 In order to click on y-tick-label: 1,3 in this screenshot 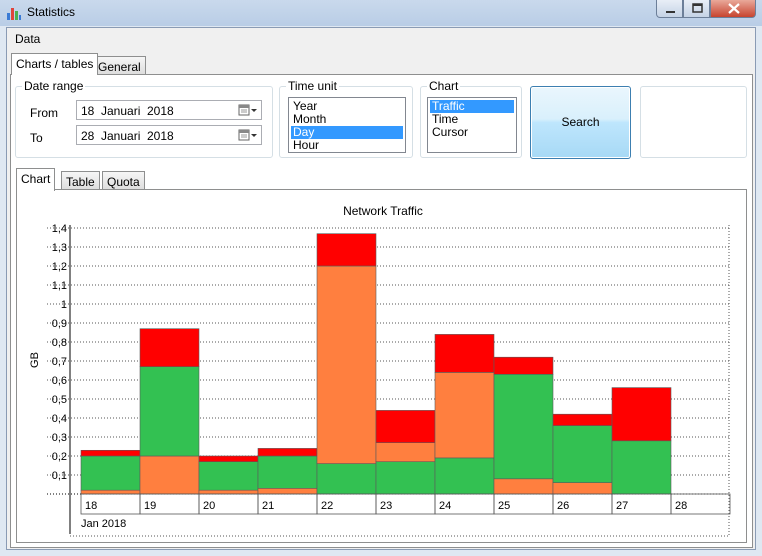, I will do `click(59, 248)`.